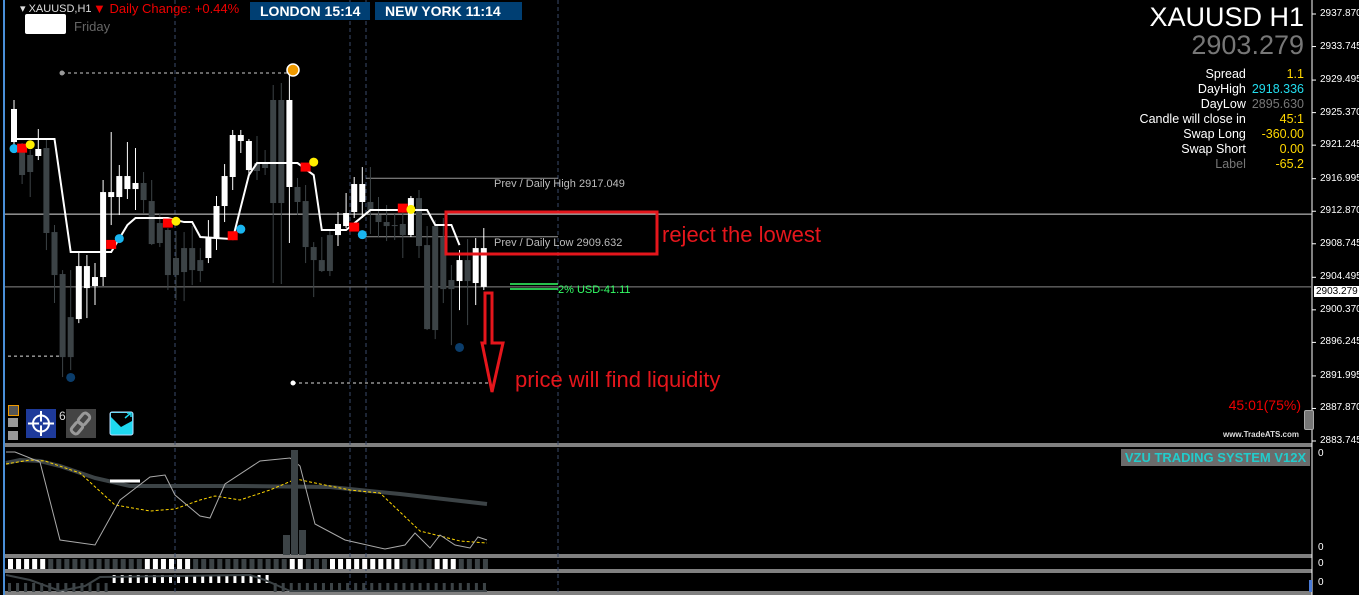  I want to click on price-tick: 2933.745, so click(1339, 46).